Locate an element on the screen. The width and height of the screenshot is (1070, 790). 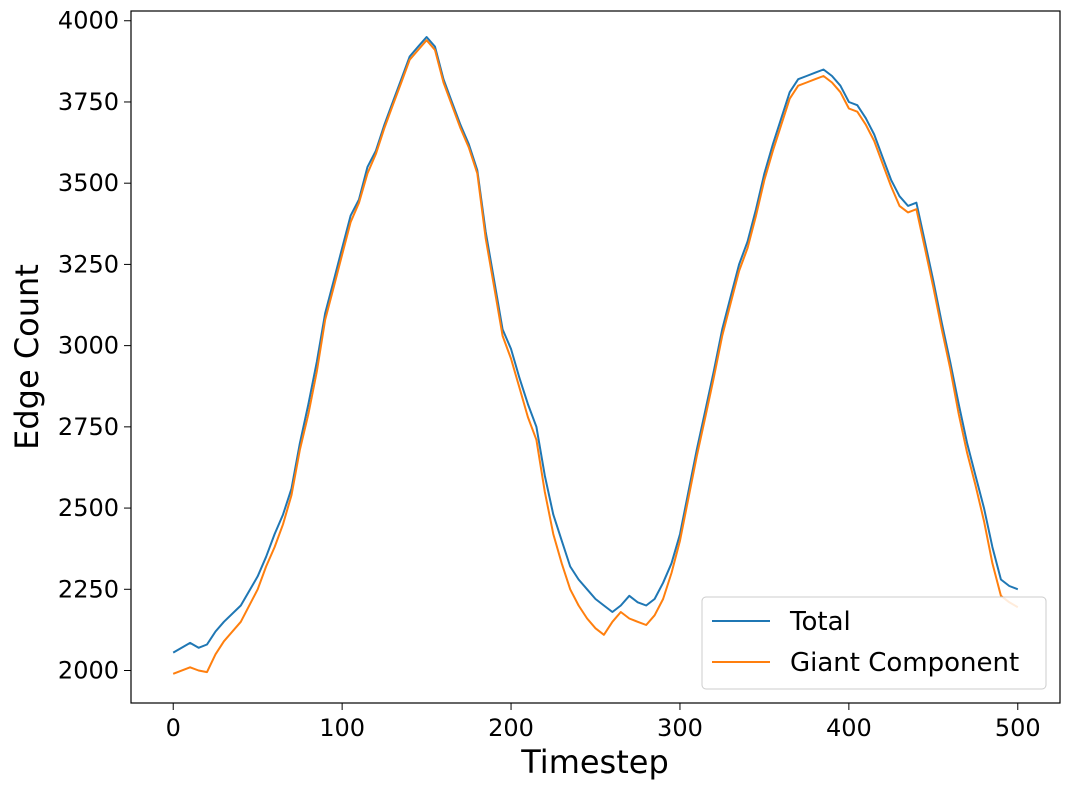
y-tick-label: 2250 is located at coordinates (88, 589).